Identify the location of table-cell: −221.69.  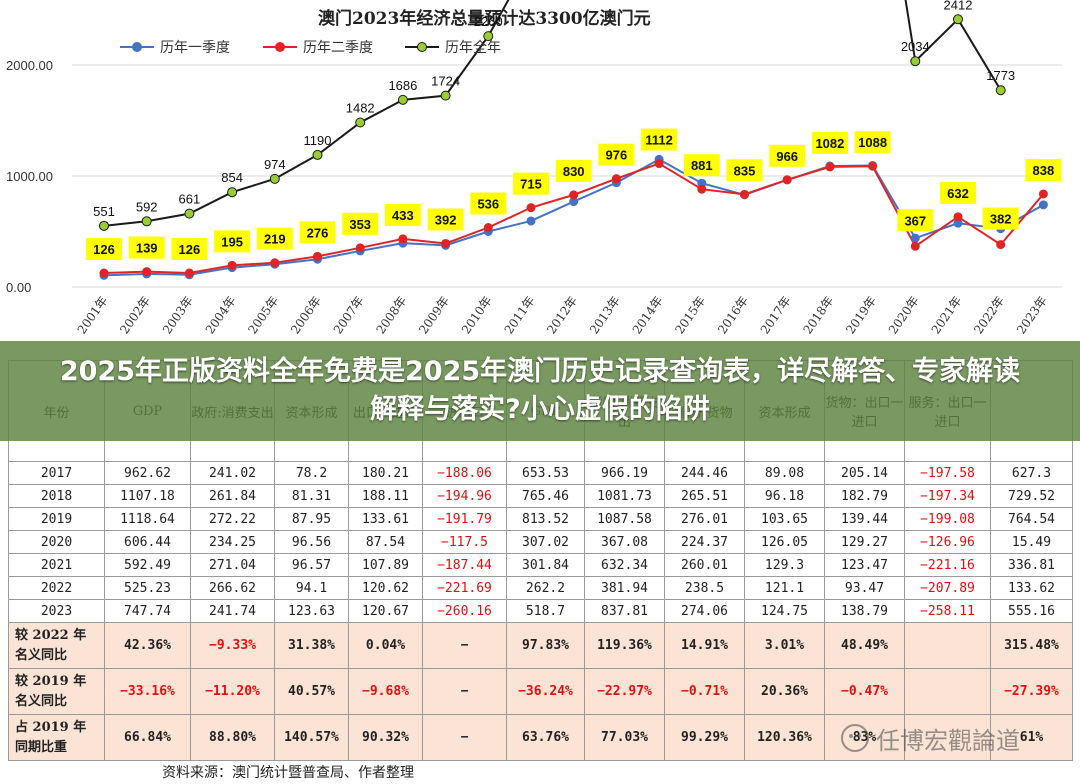
(464, 588).